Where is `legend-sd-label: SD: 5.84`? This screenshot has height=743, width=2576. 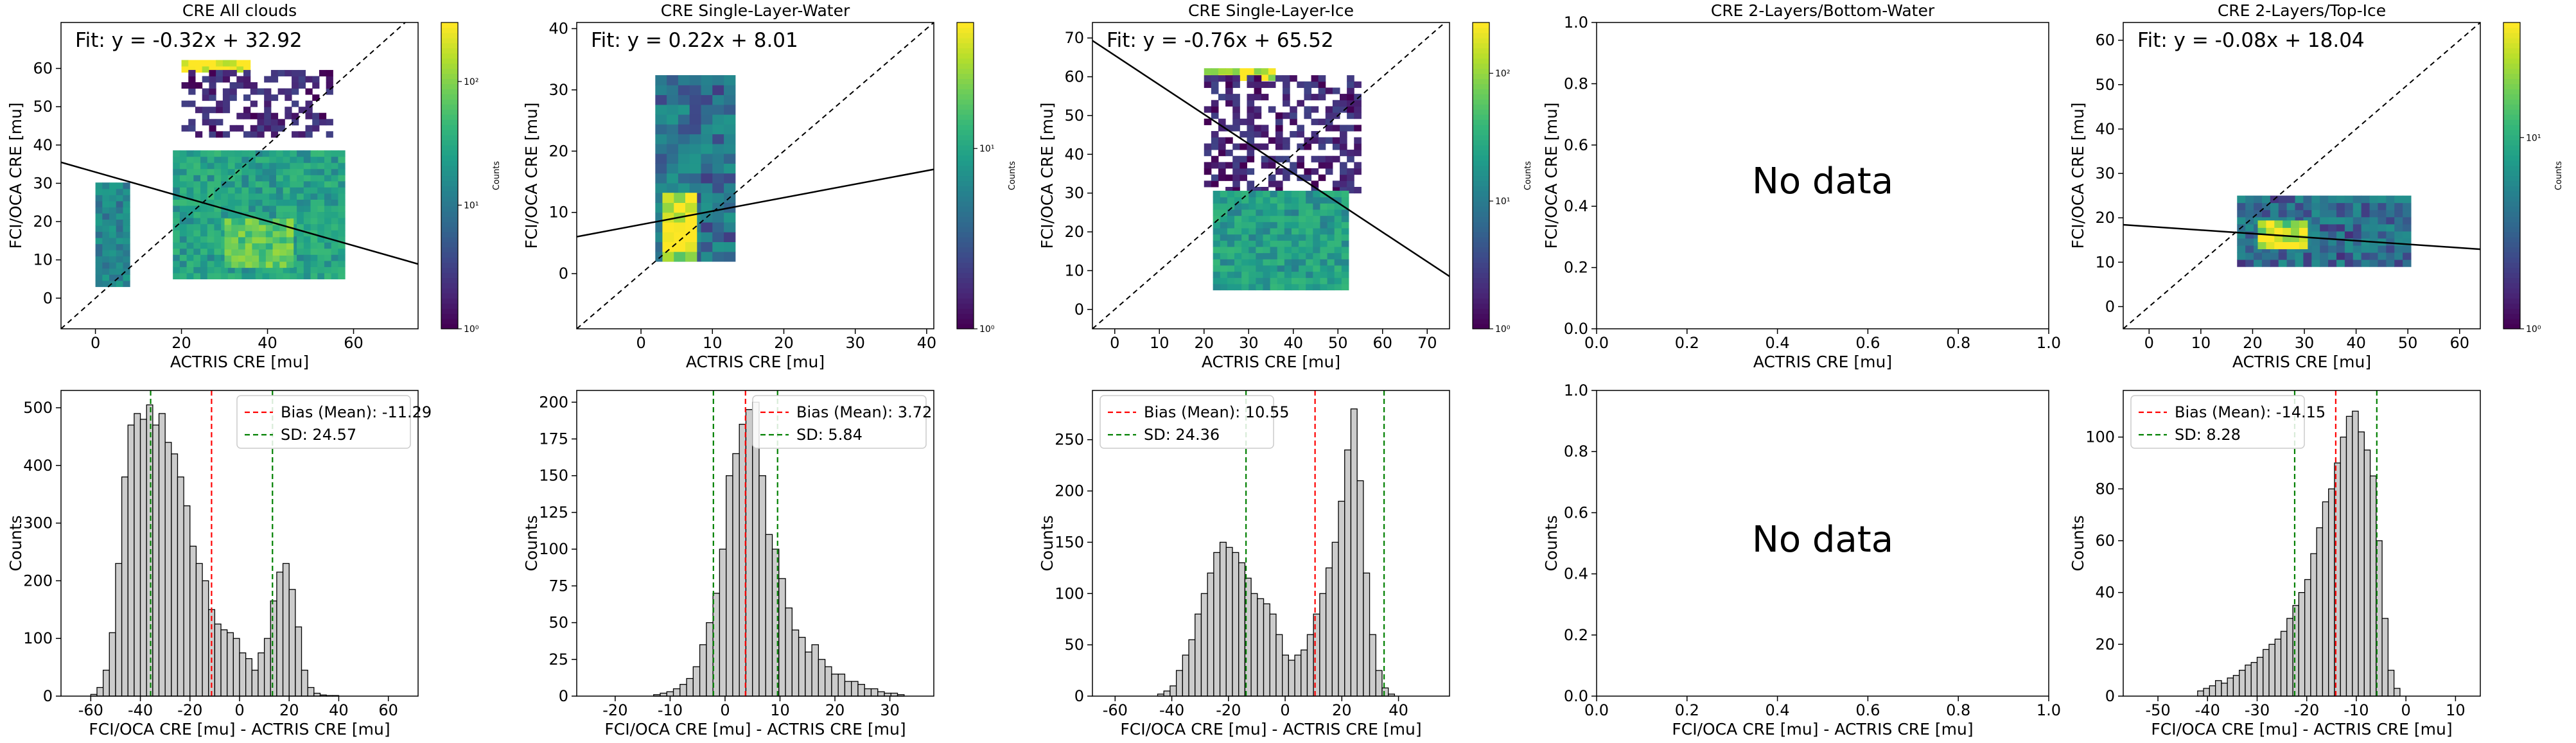
legend-sd-label: SD: 5.84 is located at coordinates (829, 435).